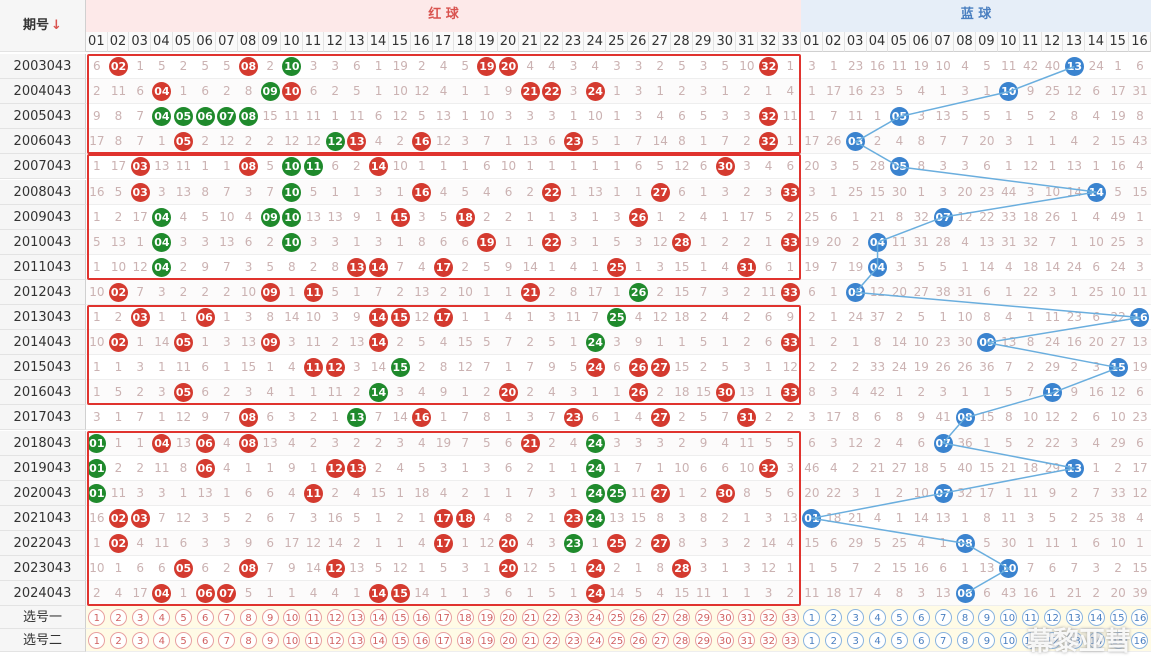  What do you see at coordinates (812, 342) in the screenshot?
I see `miss-count: 1` at bounding box center [812, 342].